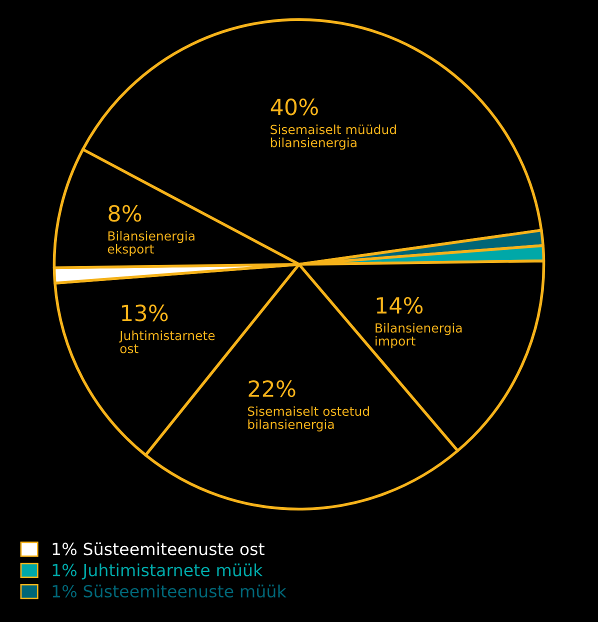  I want to click on legend-label: 1% Süsteemiteenuste ost, so click(158, 549).